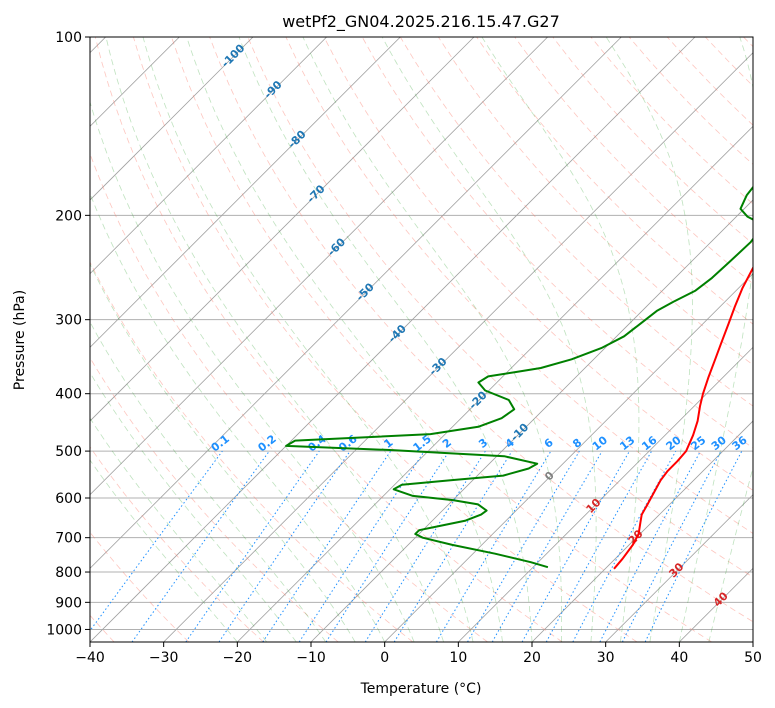 The height and width of the screenshot is (708, 775). Describe the element at coordinates (20, 340) in the screenshot. I see `y-axis-title: Pressure (hPa)` at that location.